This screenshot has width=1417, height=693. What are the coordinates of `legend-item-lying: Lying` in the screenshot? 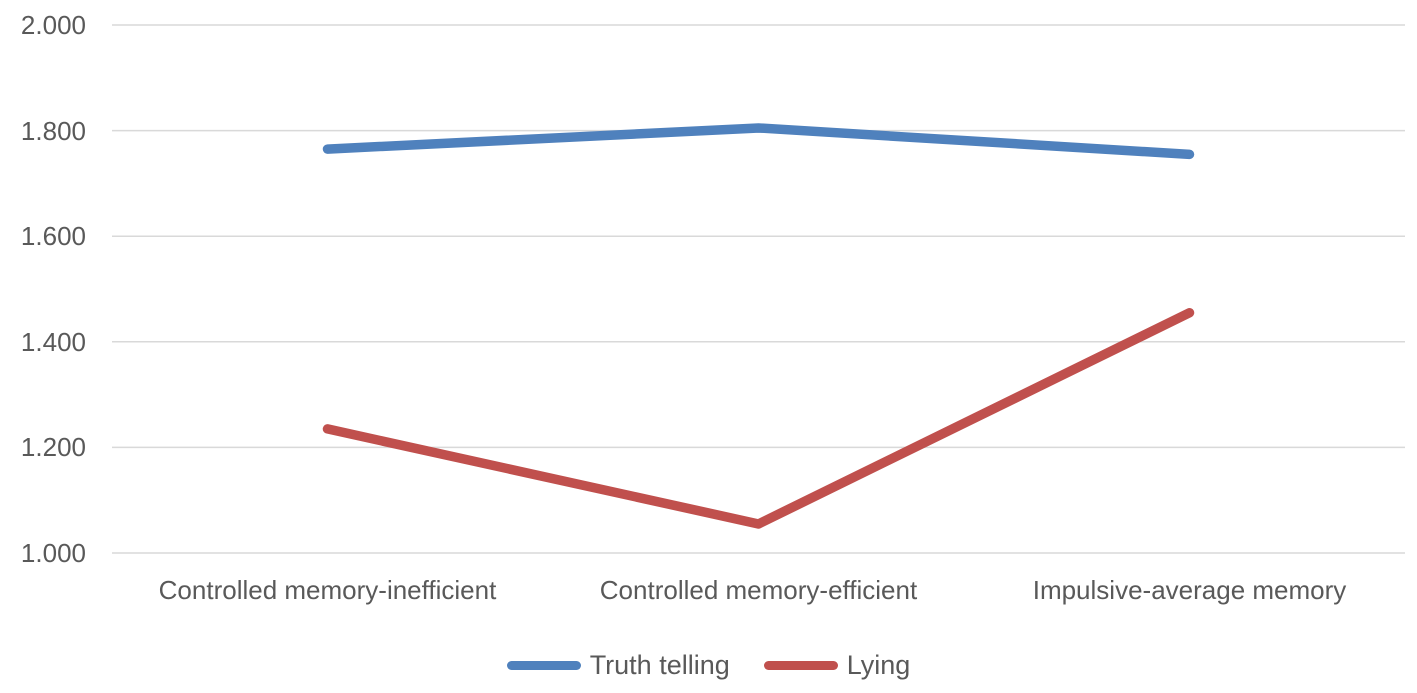 It's located at (837, 665).